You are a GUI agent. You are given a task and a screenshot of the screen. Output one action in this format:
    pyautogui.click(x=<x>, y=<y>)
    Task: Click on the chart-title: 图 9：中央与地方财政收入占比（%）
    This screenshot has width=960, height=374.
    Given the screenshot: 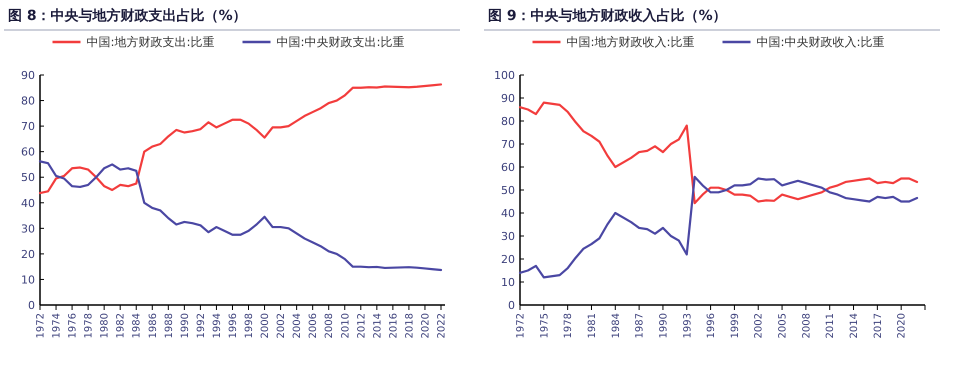 What is the action you would take?
    pyautogui.click(x=607, y=15)
    